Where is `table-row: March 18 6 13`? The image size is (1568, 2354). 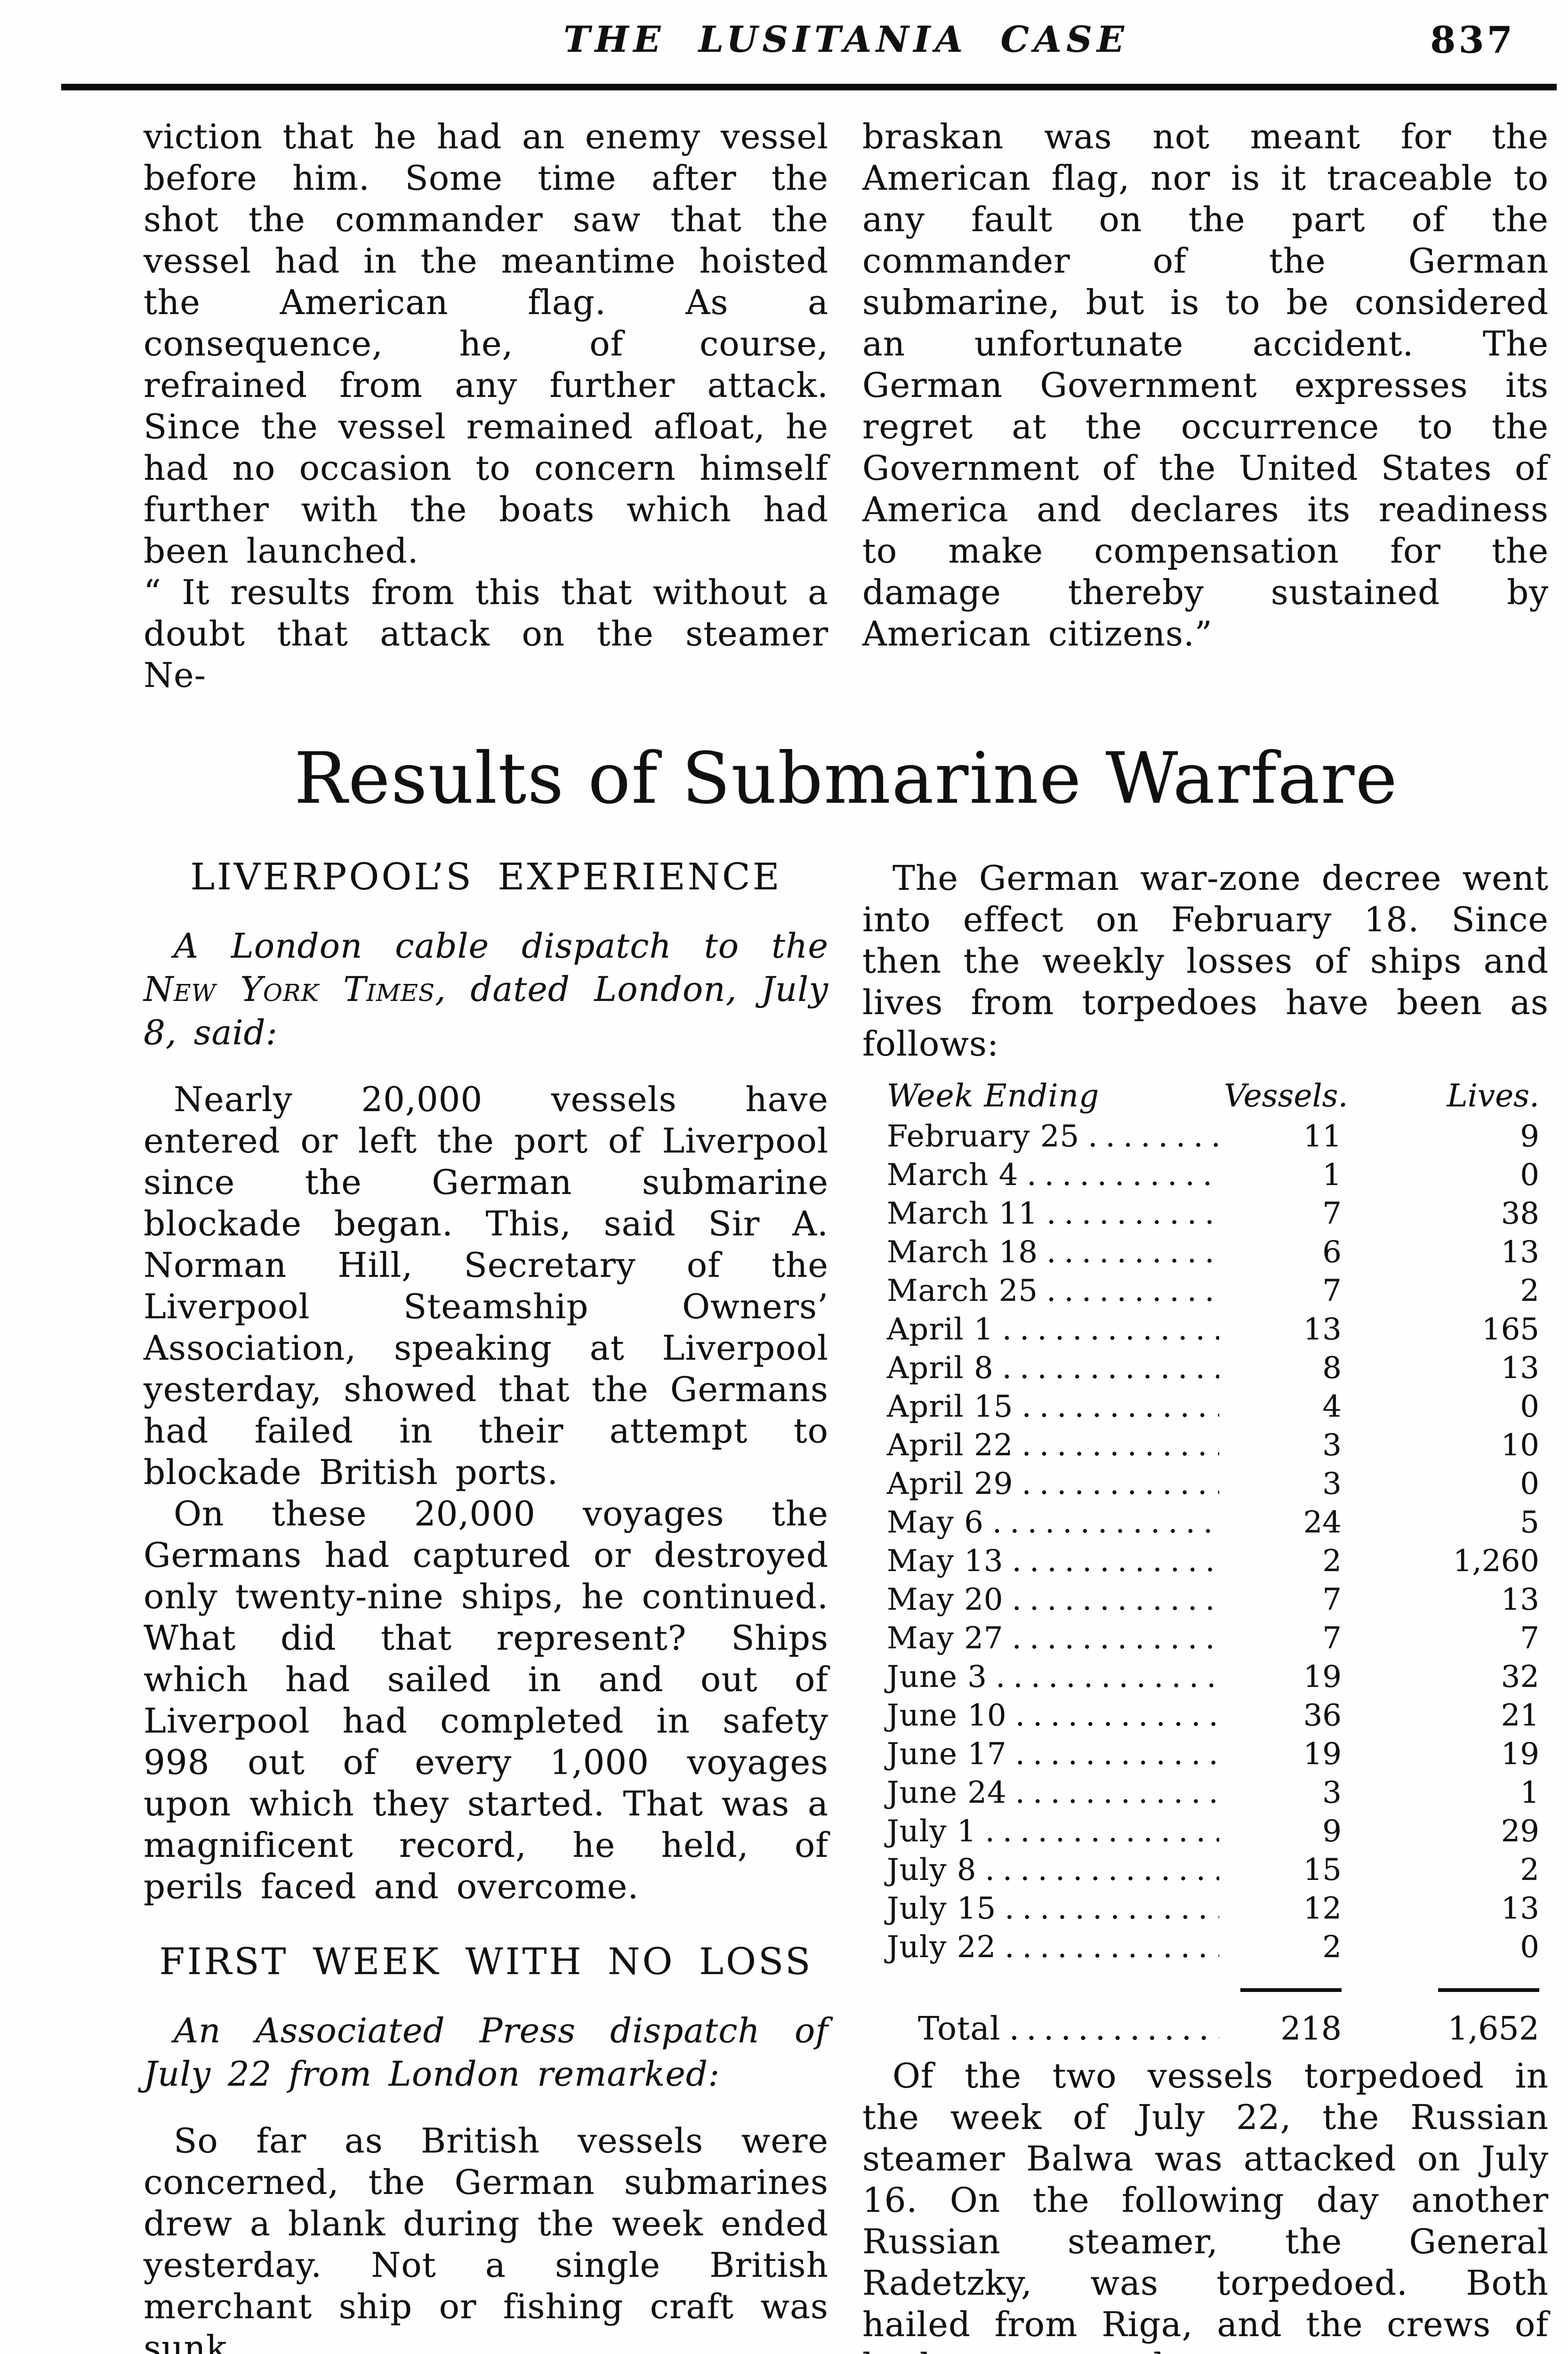 table-row: March 18 6 13 is located at coordinates (1200, 1252).